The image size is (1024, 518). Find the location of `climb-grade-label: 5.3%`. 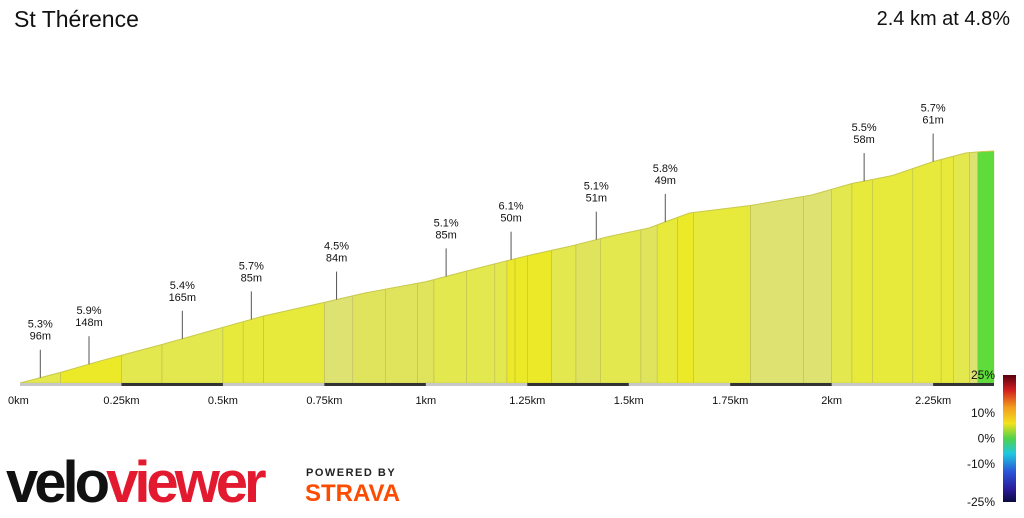

climb-grade-label: 5.3% is located at coordinates (40, 325).